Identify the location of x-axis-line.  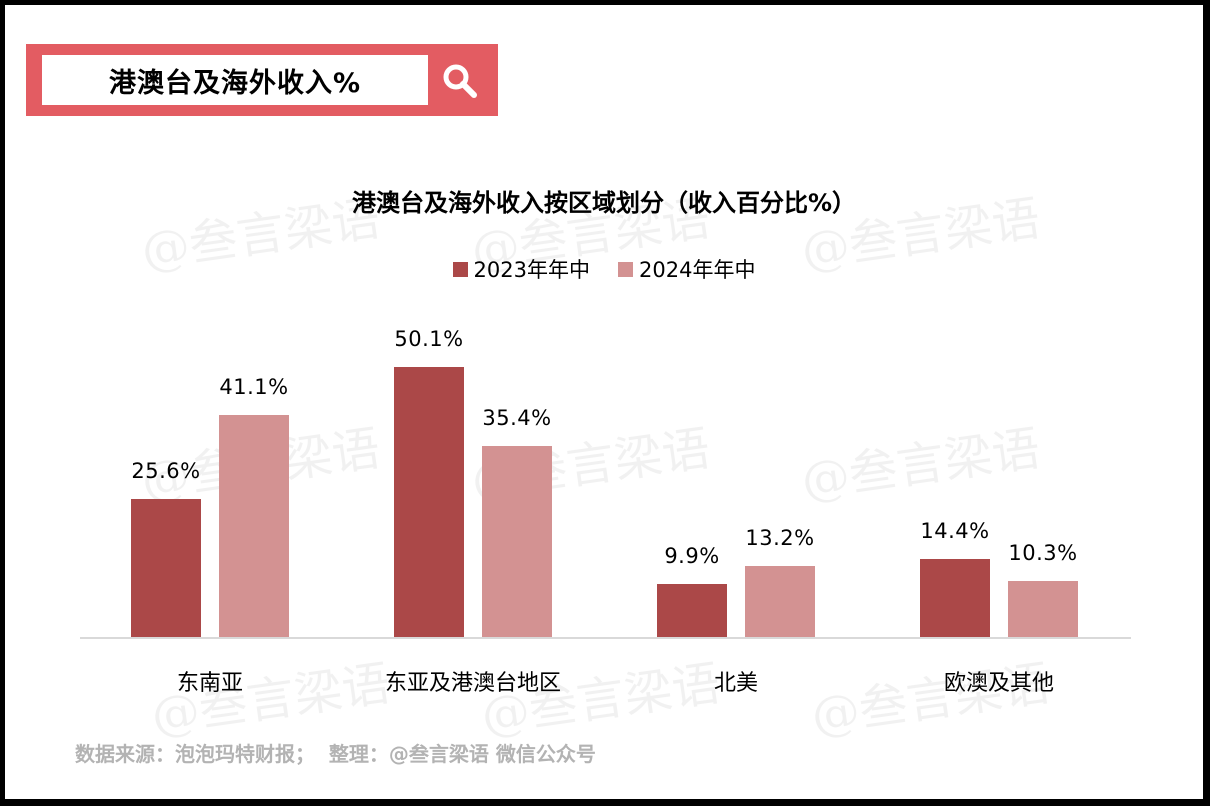
(605, 638).